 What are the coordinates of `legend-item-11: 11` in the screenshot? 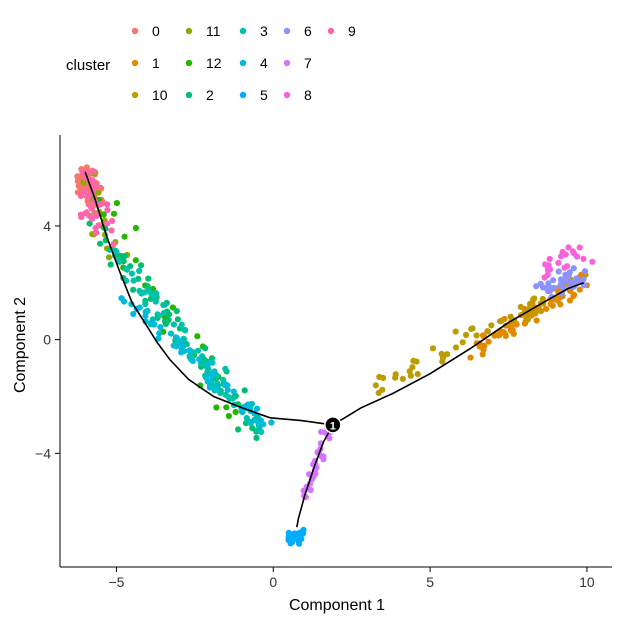 It's located at (203, 31).